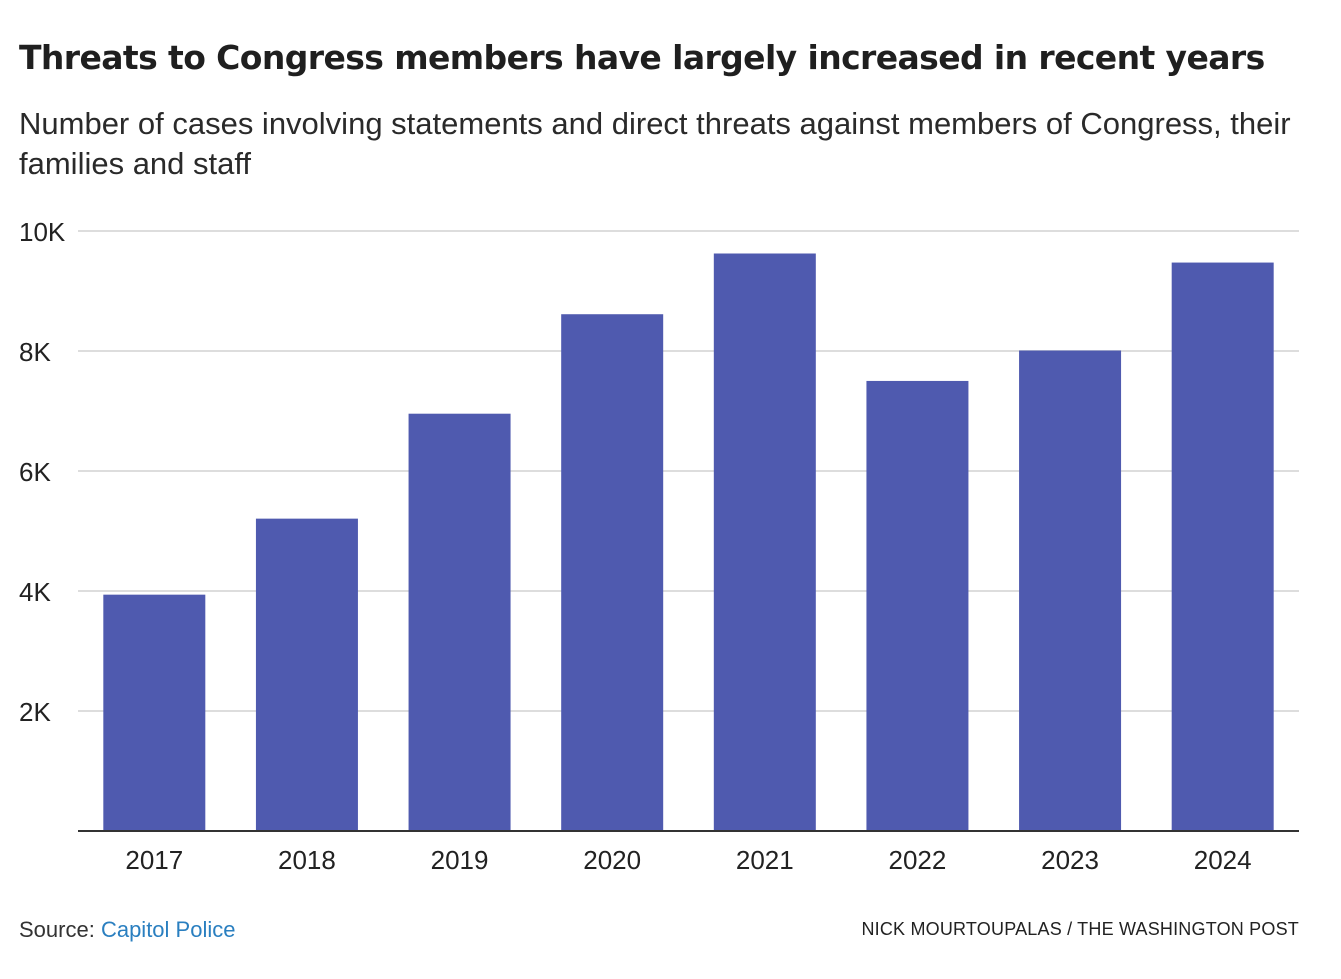 Image resolution: width=1341 pixels, height=979 pixels. What do you see at coordinates (306, 674) in the screenshot?
I see `bar-2018` at bounding box center [306, 674].